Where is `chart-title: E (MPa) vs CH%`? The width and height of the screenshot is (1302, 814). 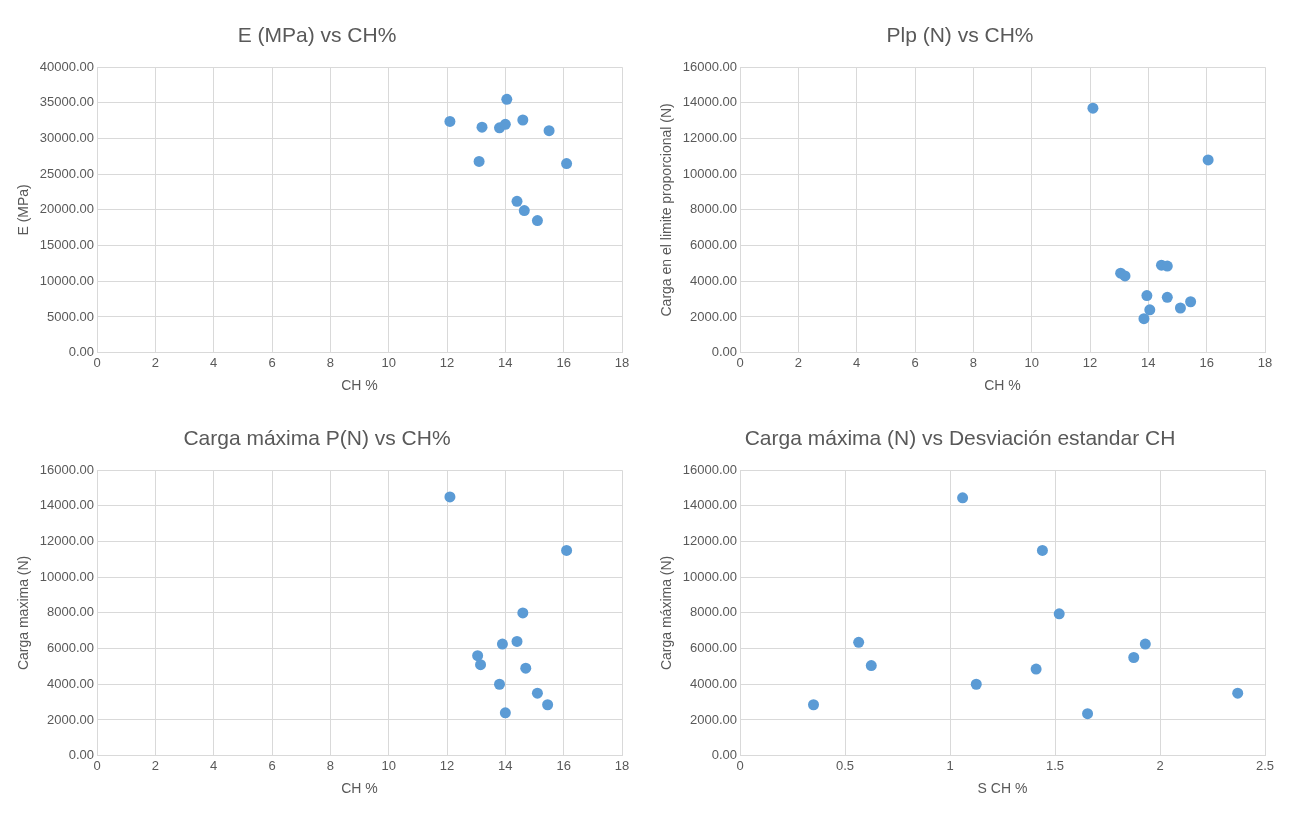 chart-title: E (MPa) vs CH% is located at coordinates (317, 35).